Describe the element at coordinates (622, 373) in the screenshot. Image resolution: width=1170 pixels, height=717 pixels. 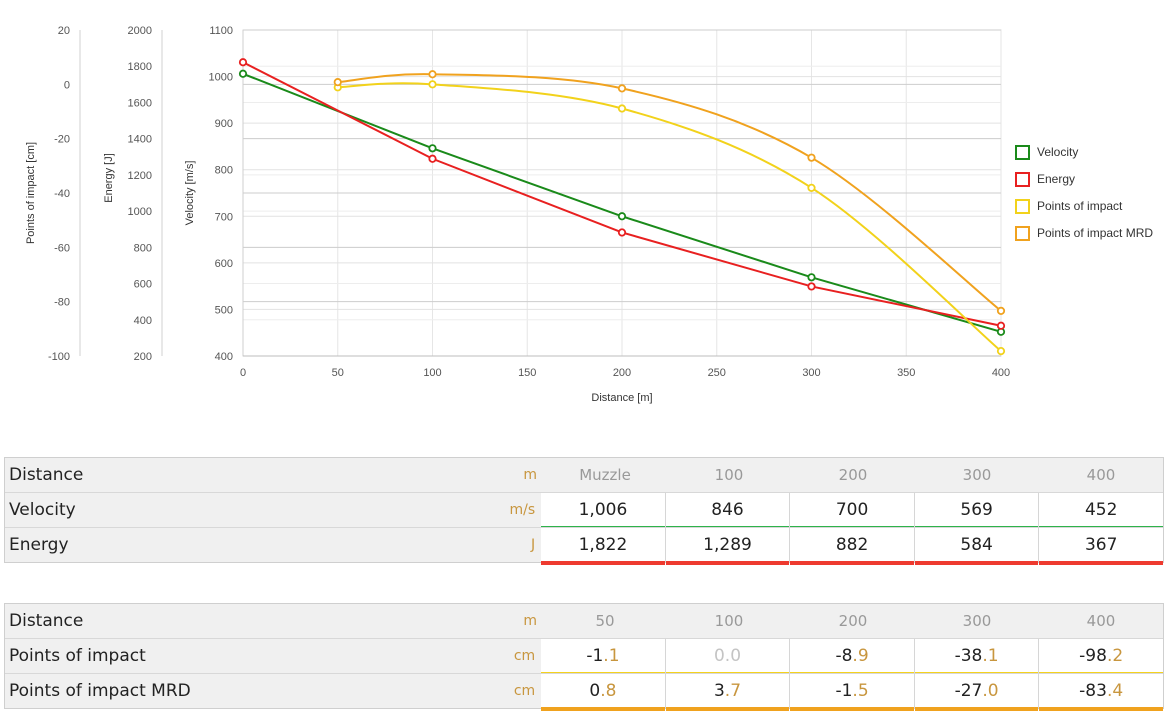
I see `x-tick-label: 200` at that location.